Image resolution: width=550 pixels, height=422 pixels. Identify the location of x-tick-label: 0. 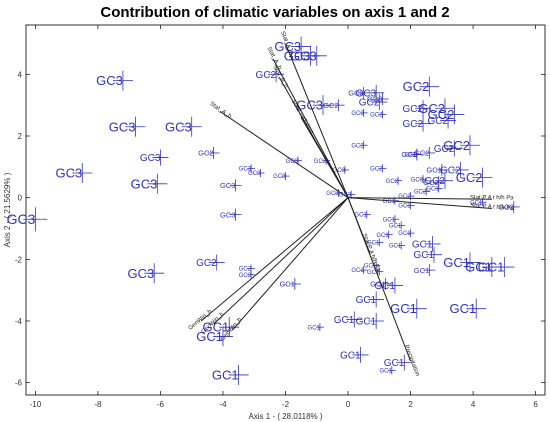
(348, 404).